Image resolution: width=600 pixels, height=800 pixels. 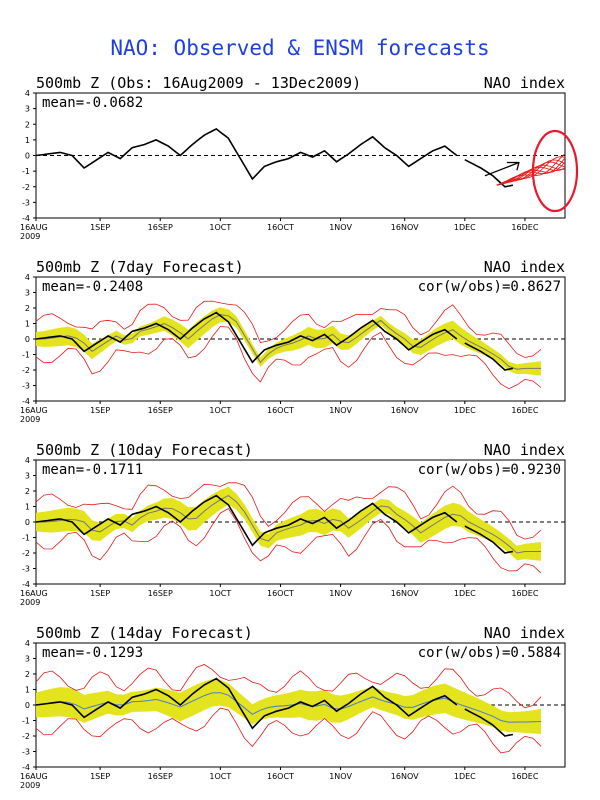 I want to click on main-title: NAO: Observed & ENSM forecasts, so click(x=300, y=48).